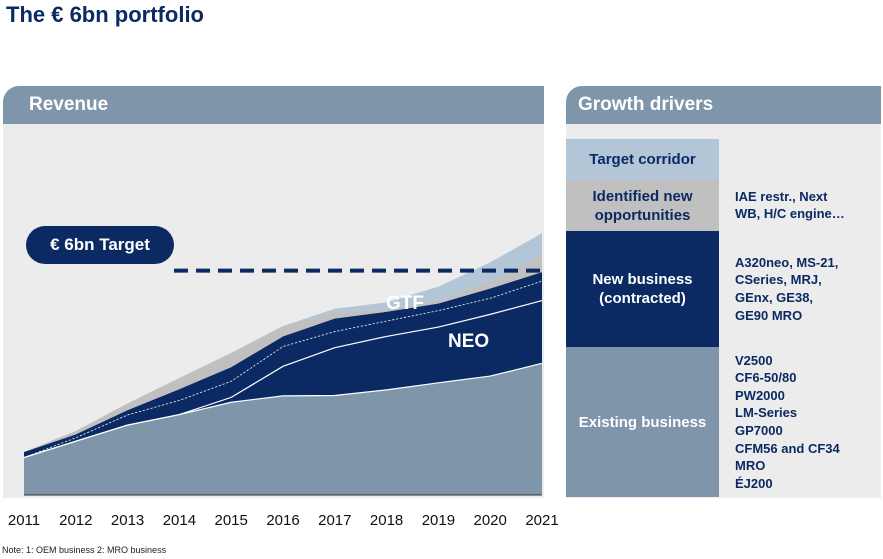 The image size is (883, 559). I want to click on growth-driver-label: Target corridor, so click(642, 159).